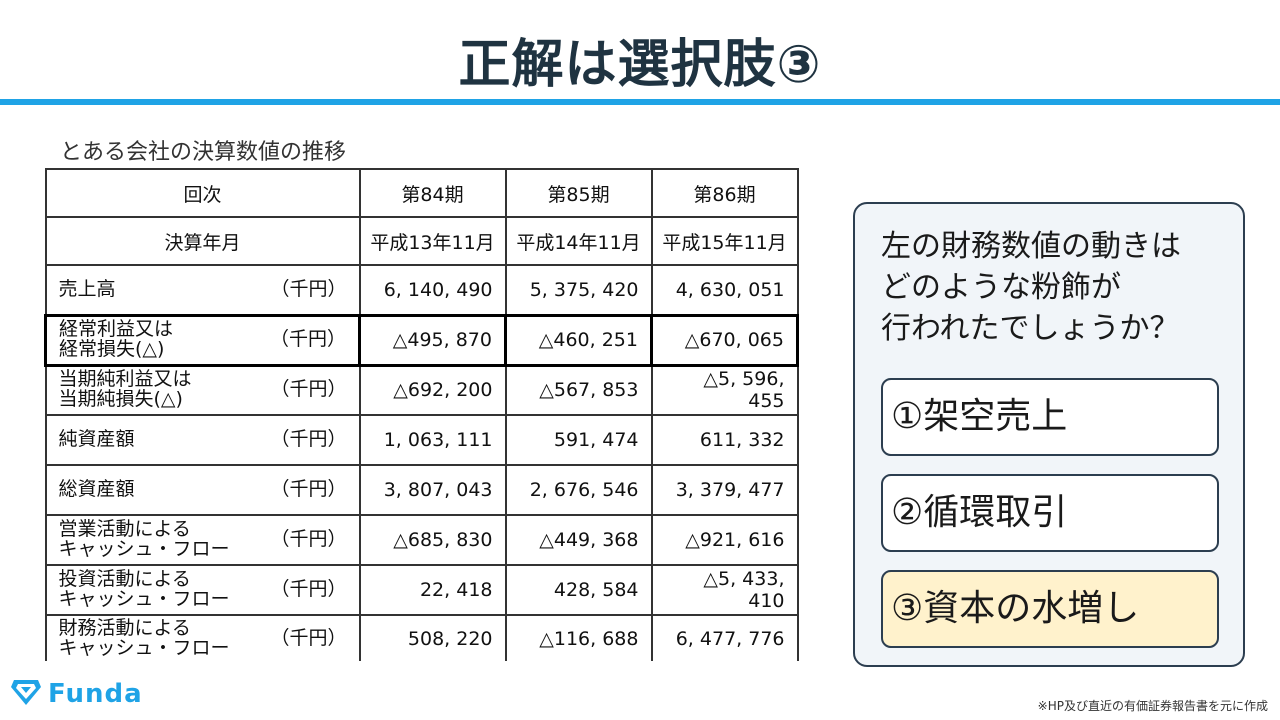  Describe the element at coordinates (578, 440) in the screenshot. I see `value-cell: 591, 474` at that location.